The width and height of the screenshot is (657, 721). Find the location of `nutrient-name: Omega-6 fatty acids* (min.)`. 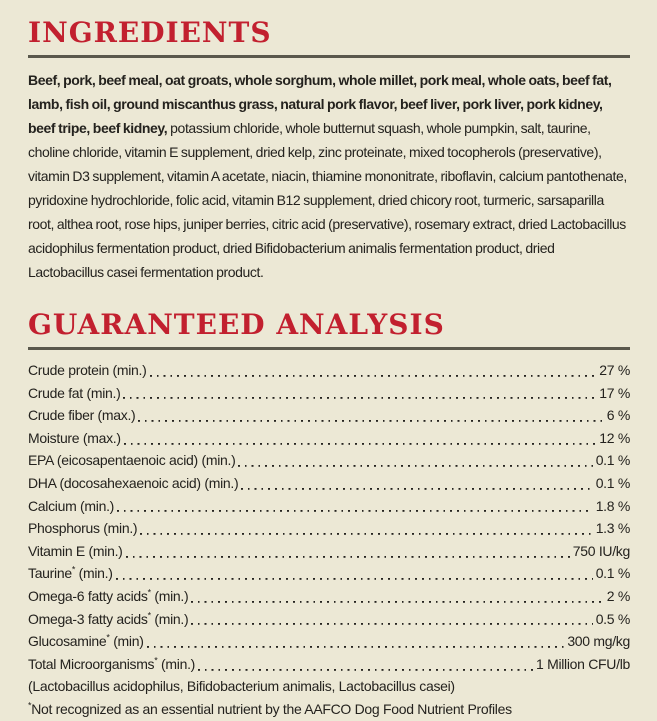

nutrient-name: Omega-6 fatty acids* (min.) is located at coordinates (108, 595).